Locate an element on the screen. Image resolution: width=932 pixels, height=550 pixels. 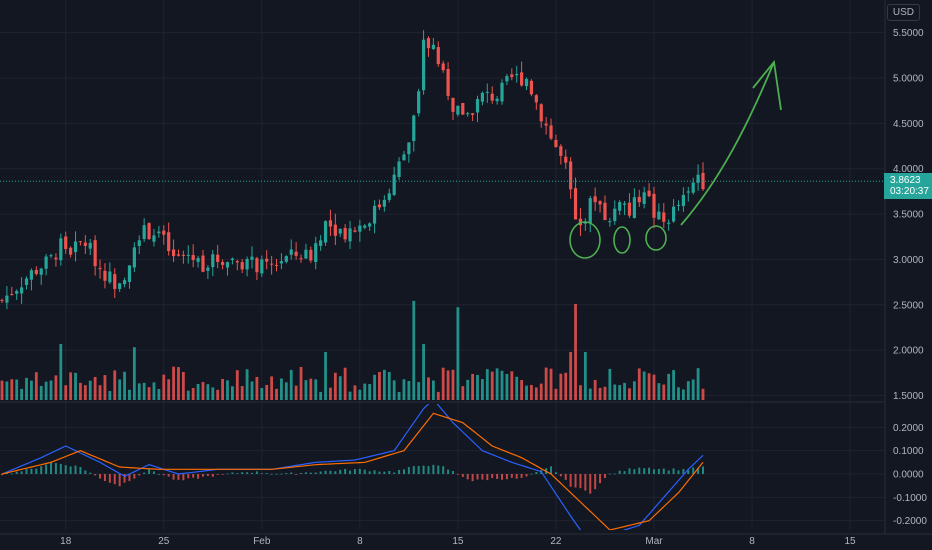
user-drawings is located at coordinates (675, 159).